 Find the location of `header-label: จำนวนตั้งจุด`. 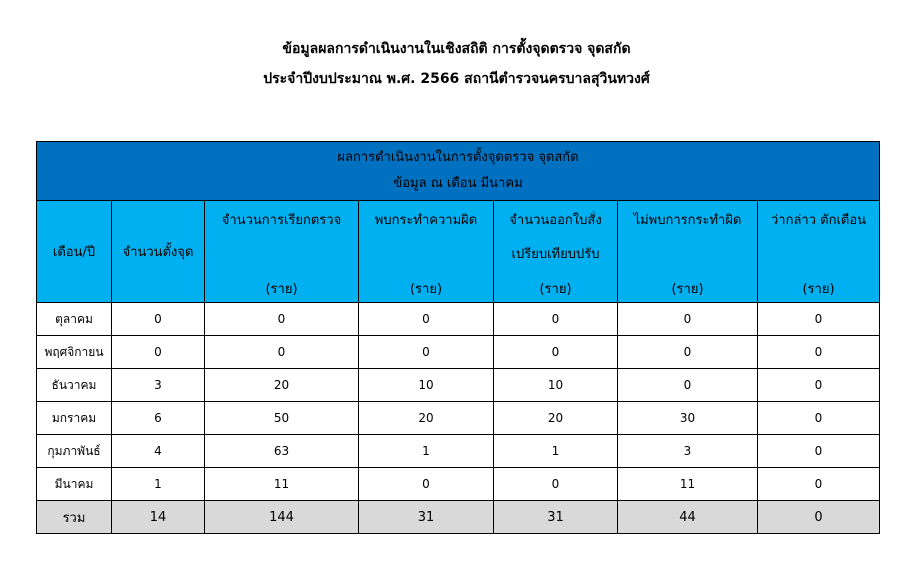

header-label: จำนวนตั้งจุด is located at coordinates (158, 252).